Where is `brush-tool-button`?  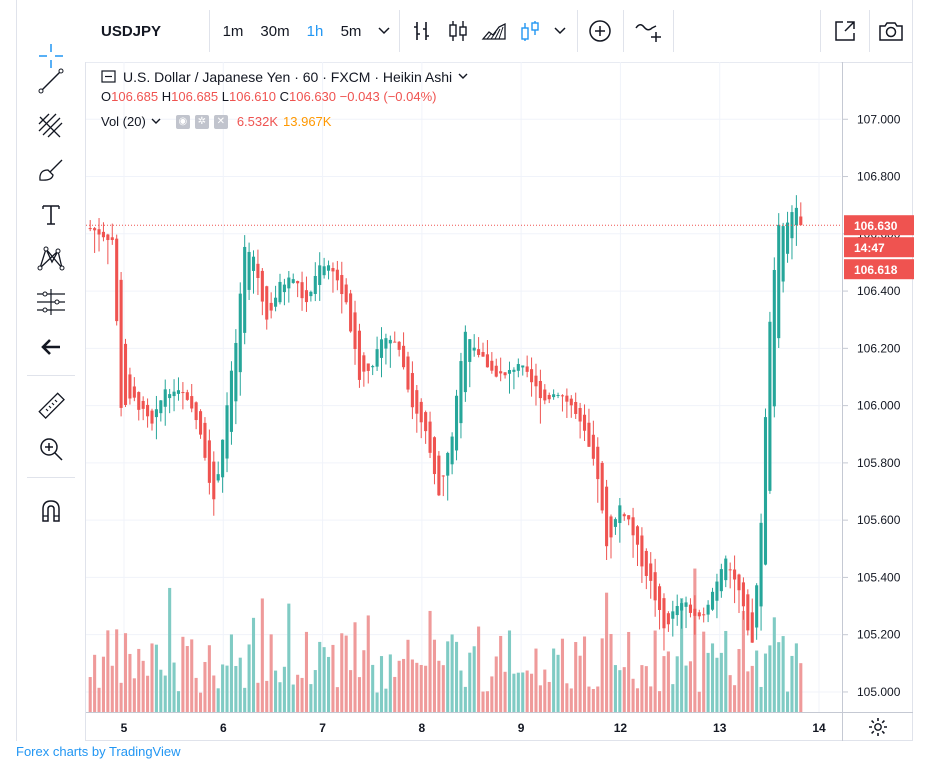 brush-tool-button is located at coordinates (51, 171).